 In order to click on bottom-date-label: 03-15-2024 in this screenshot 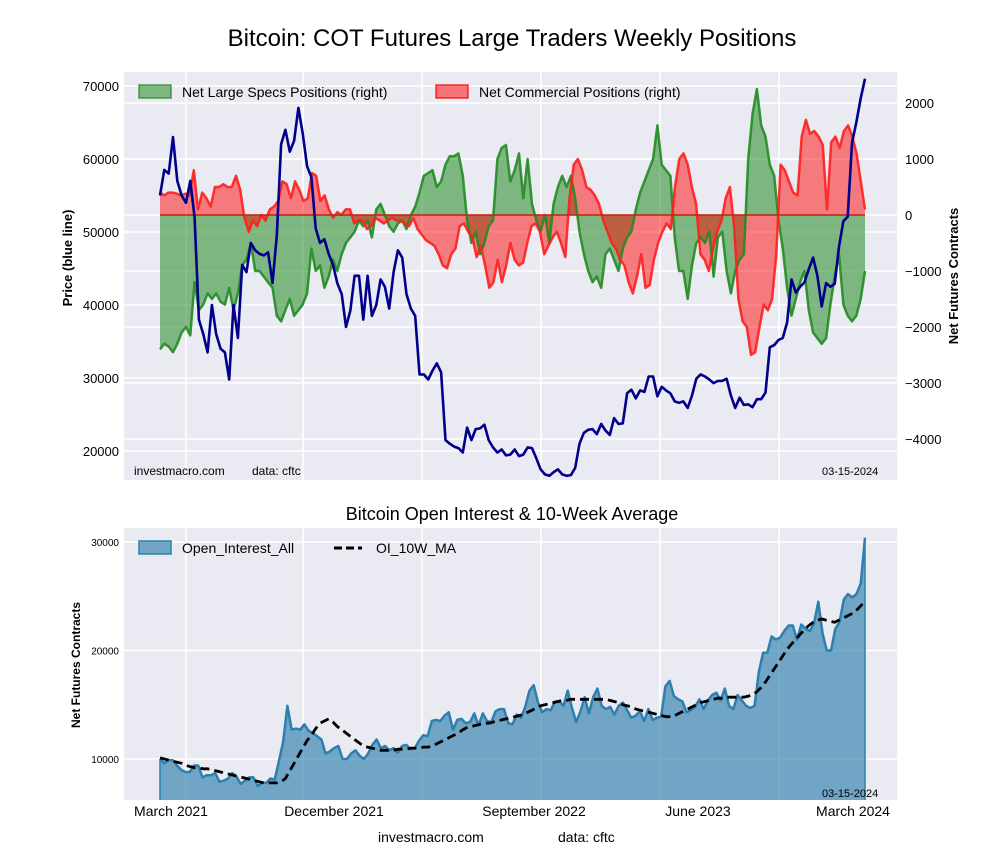, I will do `click(850, 794)`.